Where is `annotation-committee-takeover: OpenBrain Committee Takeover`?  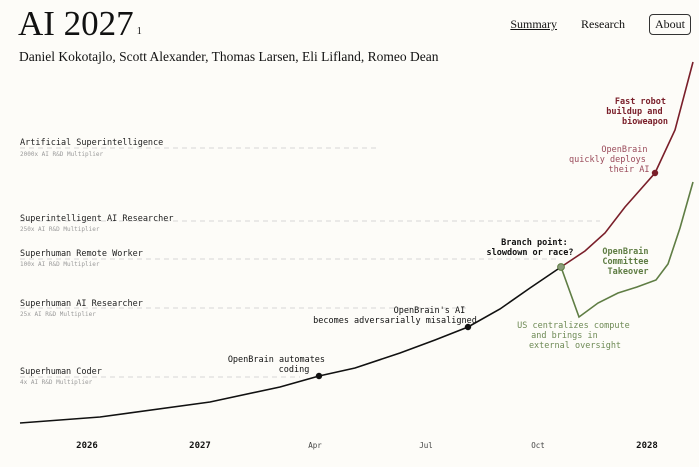
annotation-committee-takeover: OpenBrain Committee Takeover is located at coordinates (627, 261).